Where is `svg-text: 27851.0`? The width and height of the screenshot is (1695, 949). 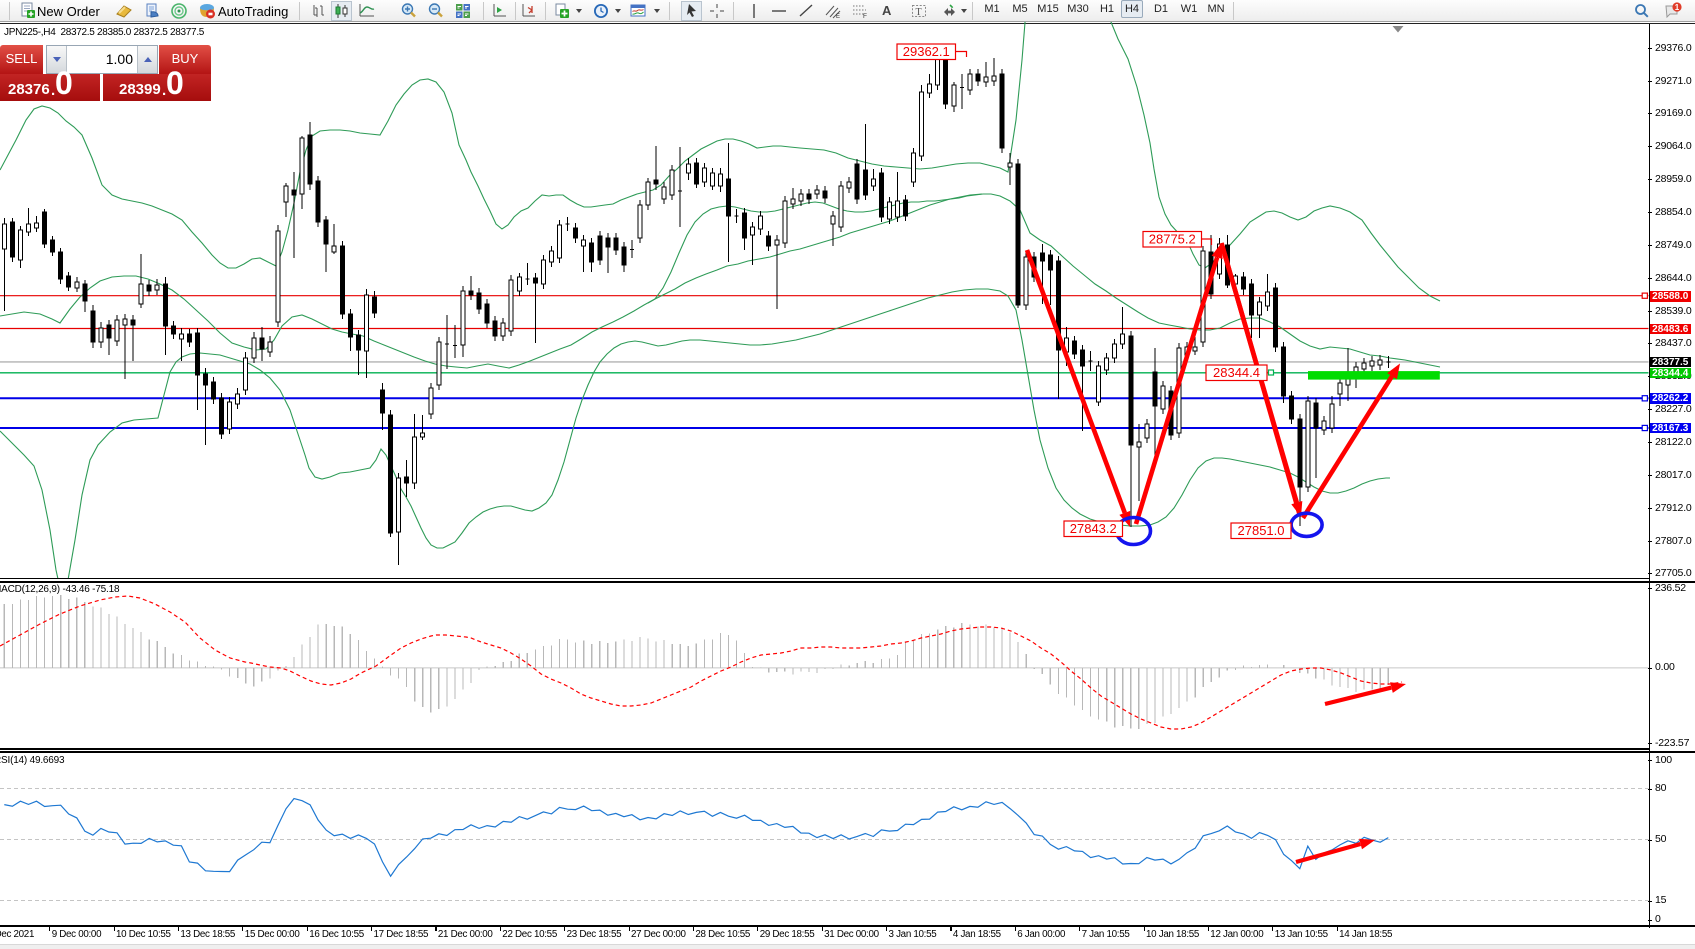 svg-text: 27851.0 is located at coordinates (1261, 530).